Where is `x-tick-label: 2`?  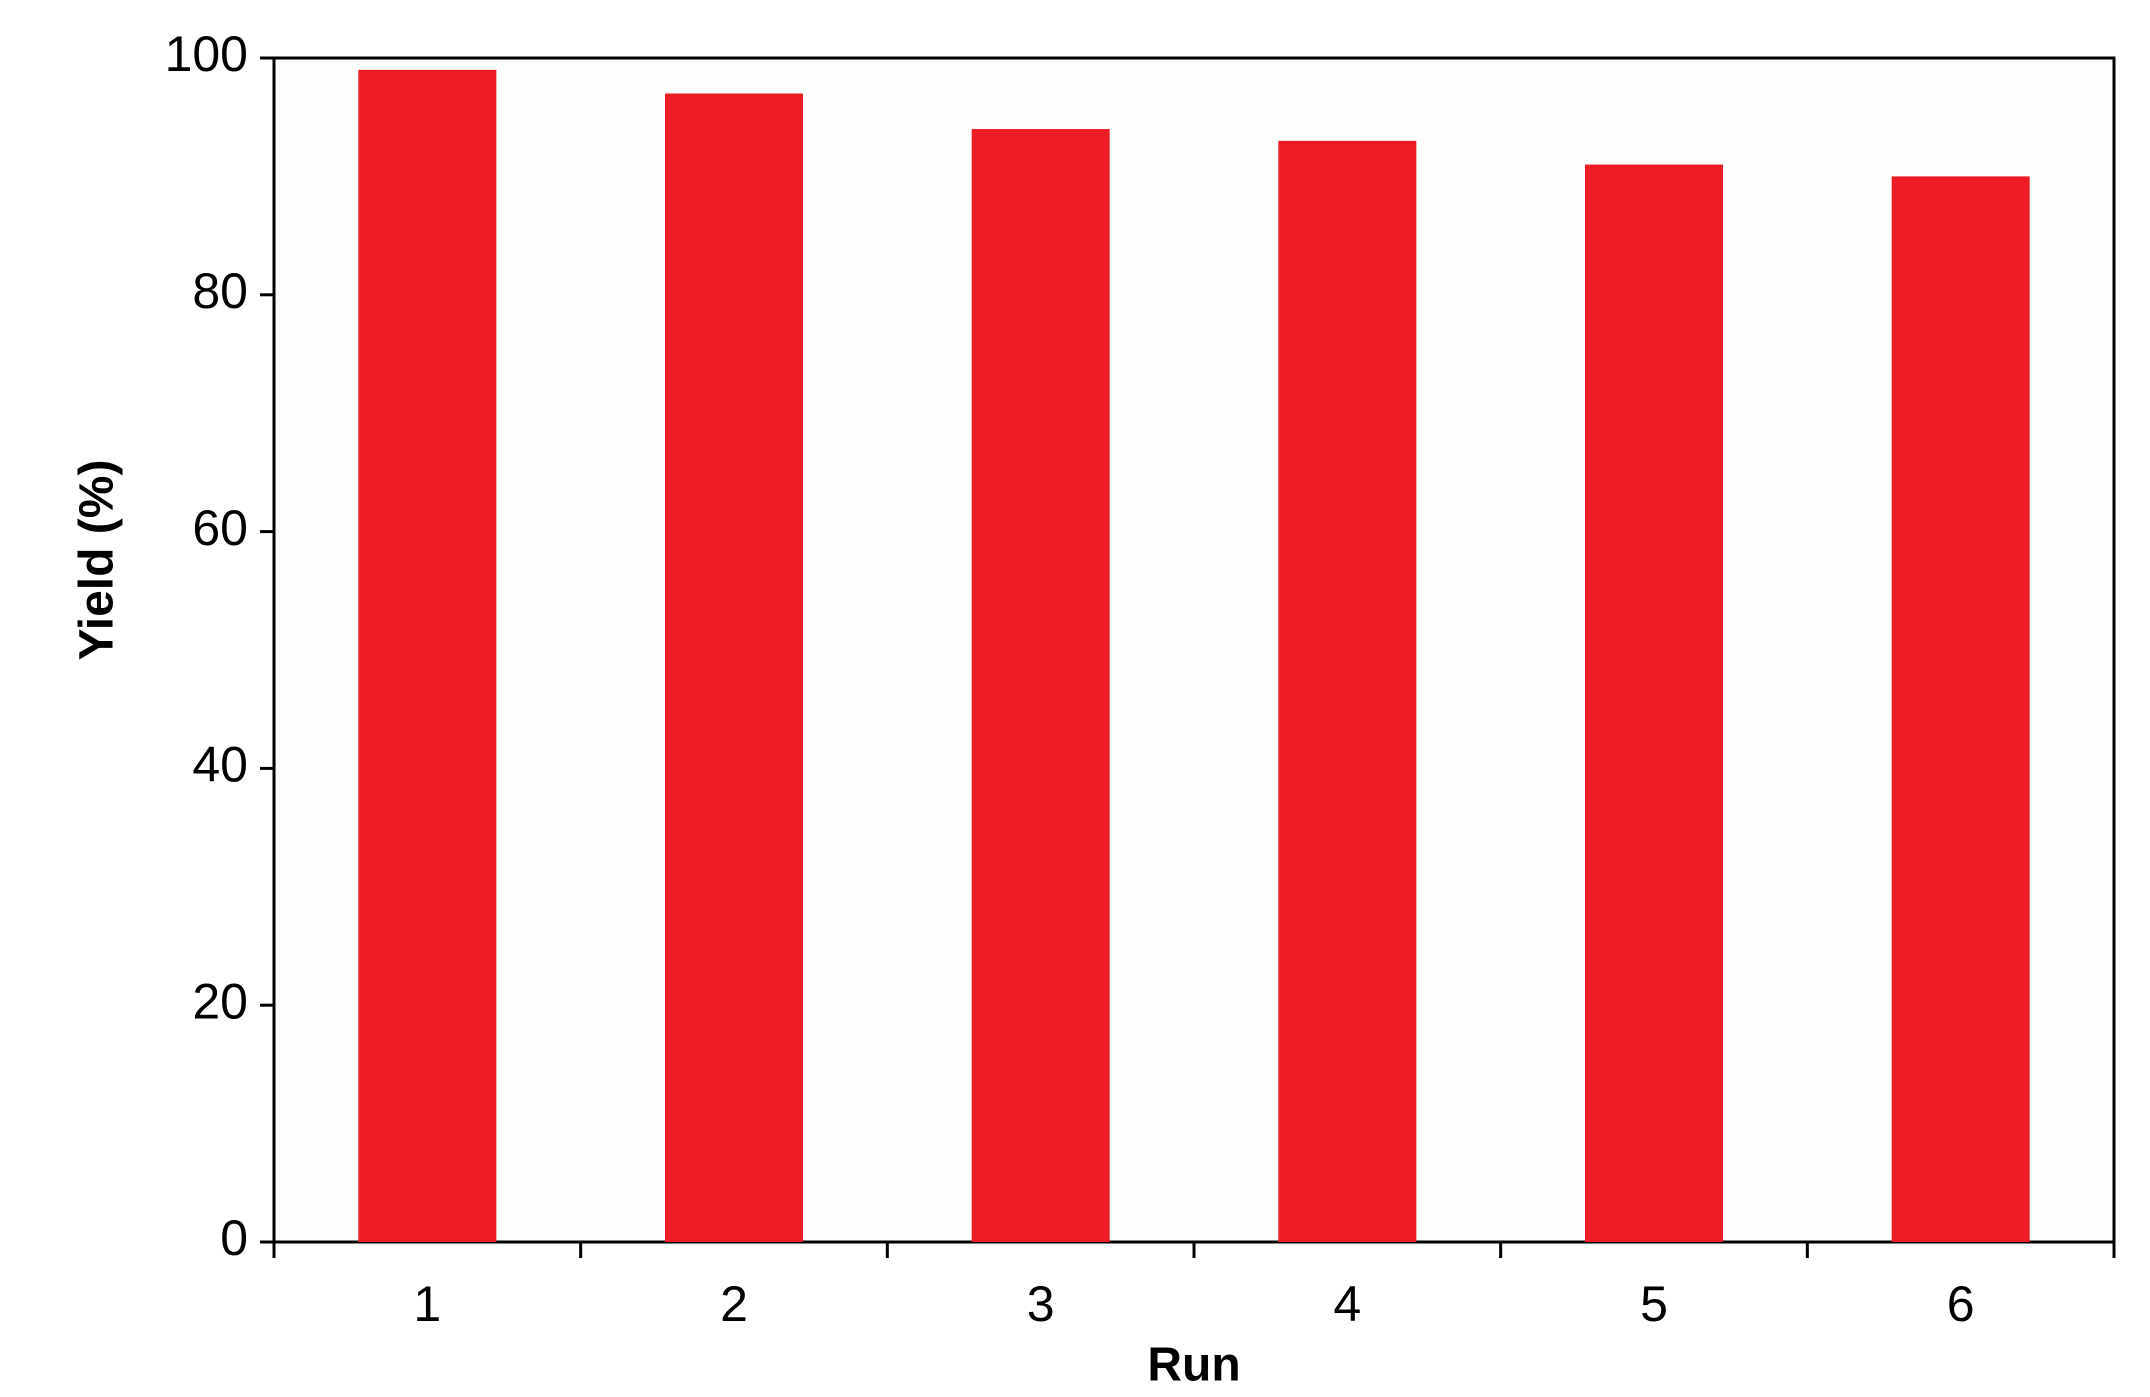 x-tick-label: 2 is located at coordinates (734, 1304).